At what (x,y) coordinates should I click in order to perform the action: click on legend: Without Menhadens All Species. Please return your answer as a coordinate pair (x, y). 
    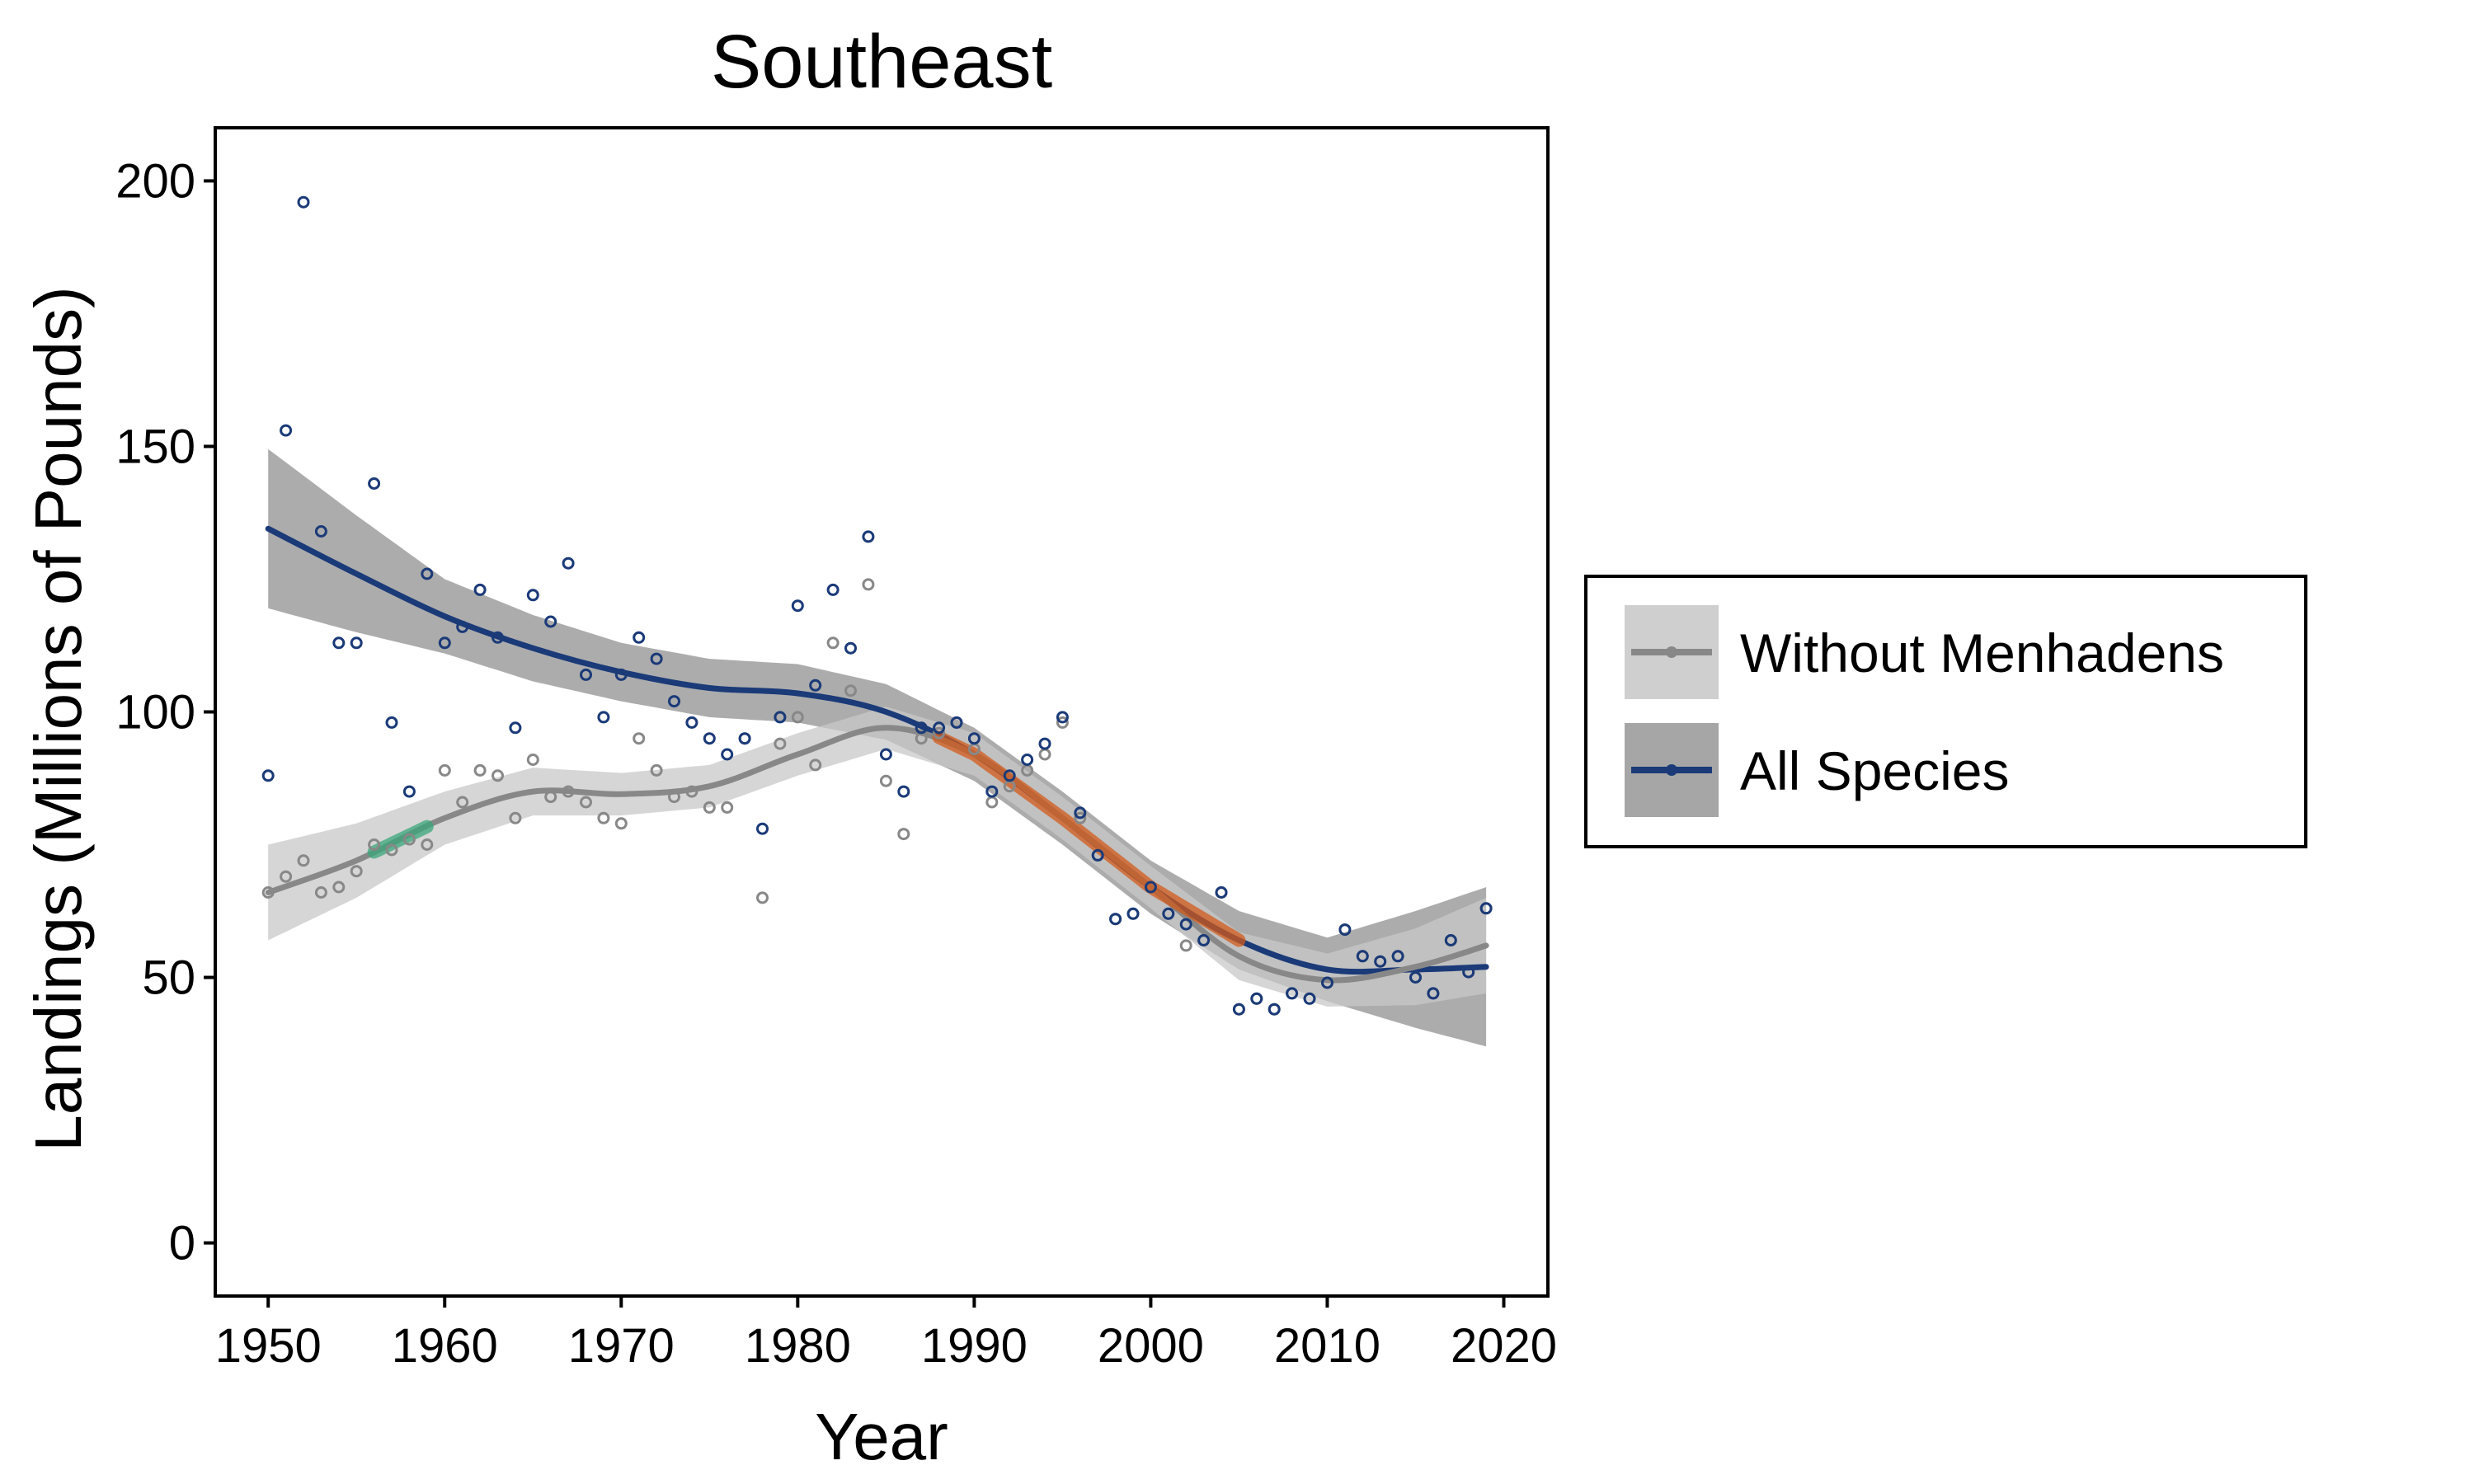
    Looking at the image, I should click on (1945, 711).